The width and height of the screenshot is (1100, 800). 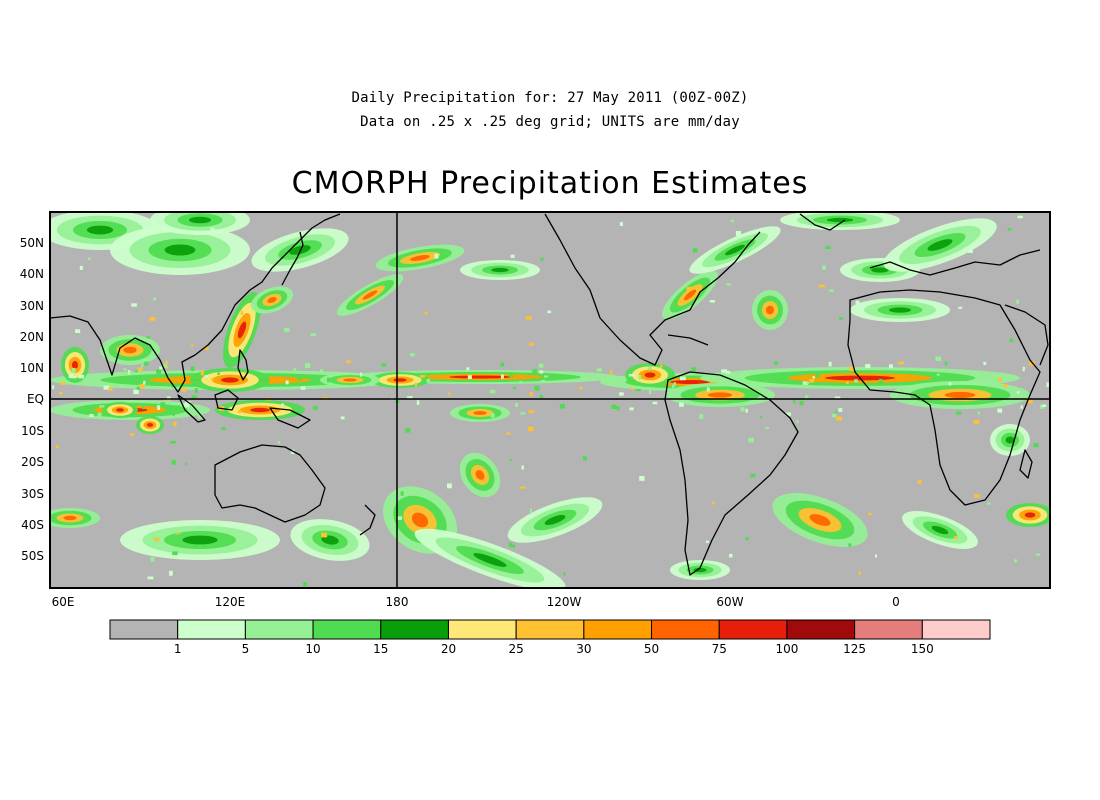 I want to click on colorbar-tick-label: 5, so click(x=246, y=649).